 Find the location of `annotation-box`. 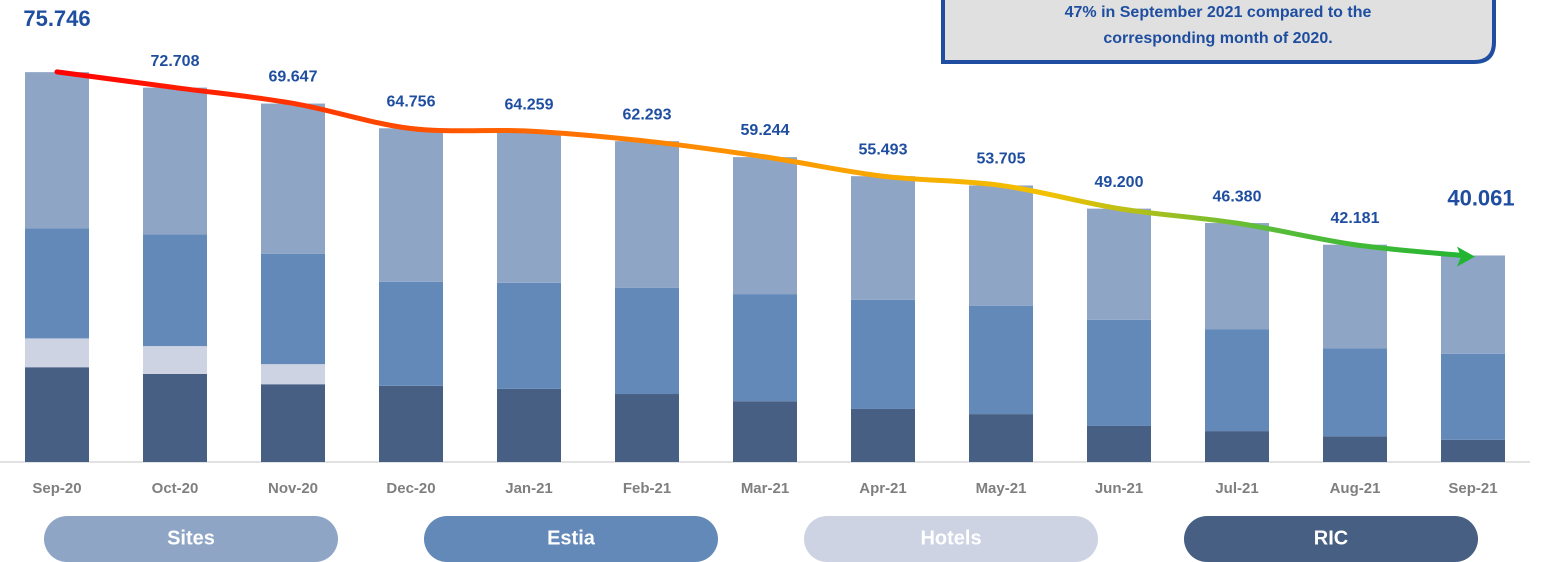

annotation-box is located at coordinates (1218, 32).